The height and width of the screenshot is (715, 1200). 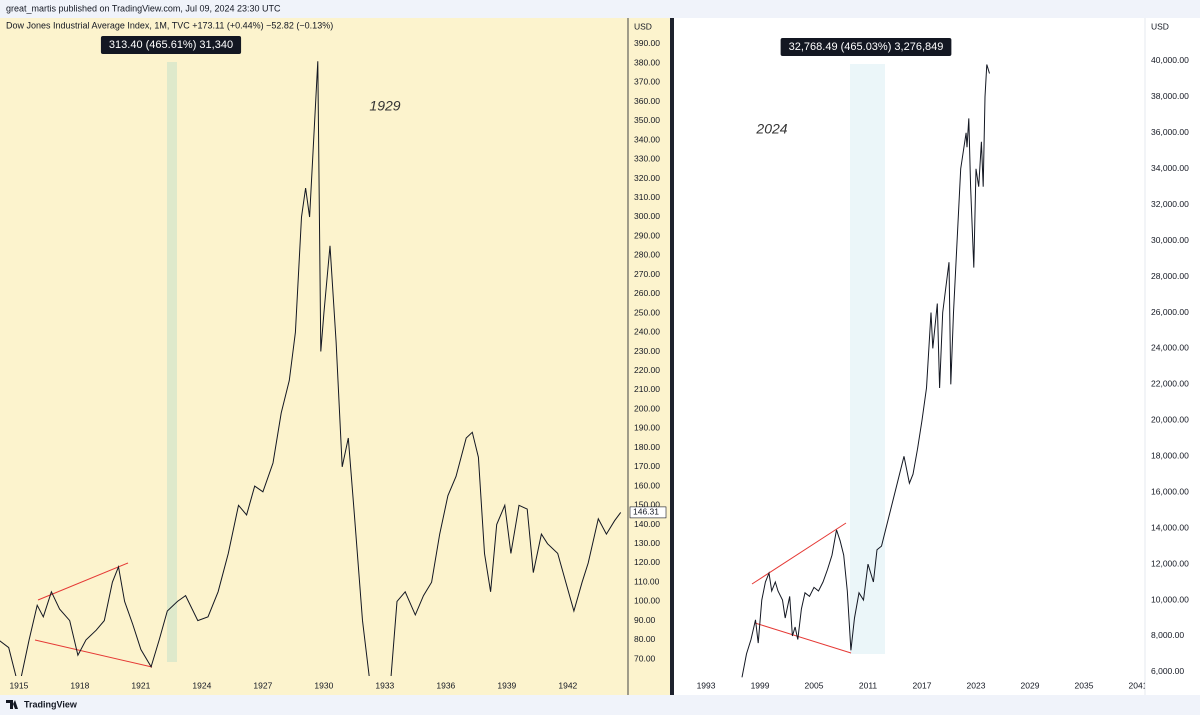 I want to click on x-tick-label: 2035, so click(x=1084, y=685).